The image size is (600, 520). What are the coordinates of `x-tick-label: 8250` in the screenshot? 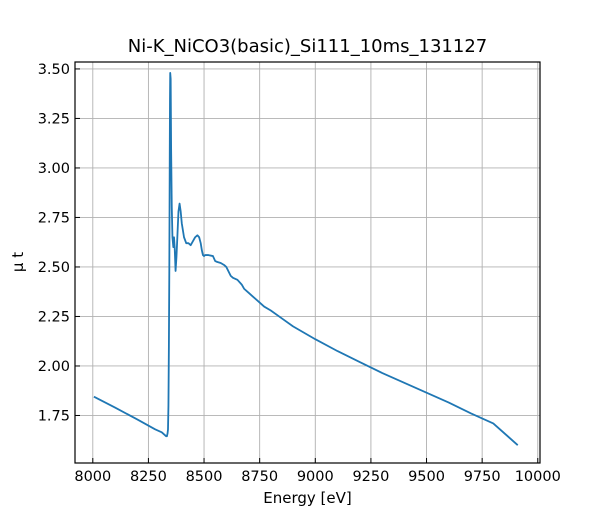 It's located at (148, 477).